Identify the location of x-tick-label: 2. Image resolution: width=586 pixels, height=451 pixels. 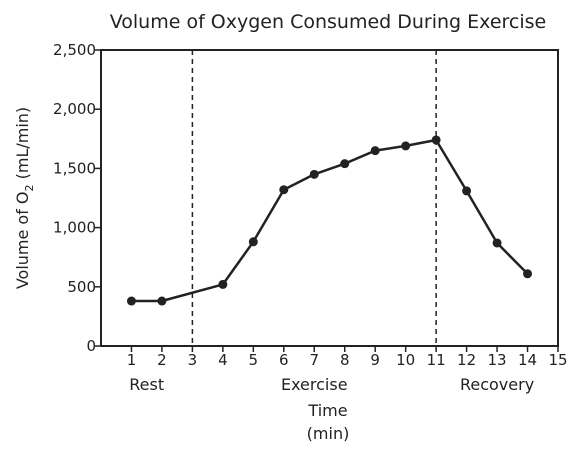
(162, 360).